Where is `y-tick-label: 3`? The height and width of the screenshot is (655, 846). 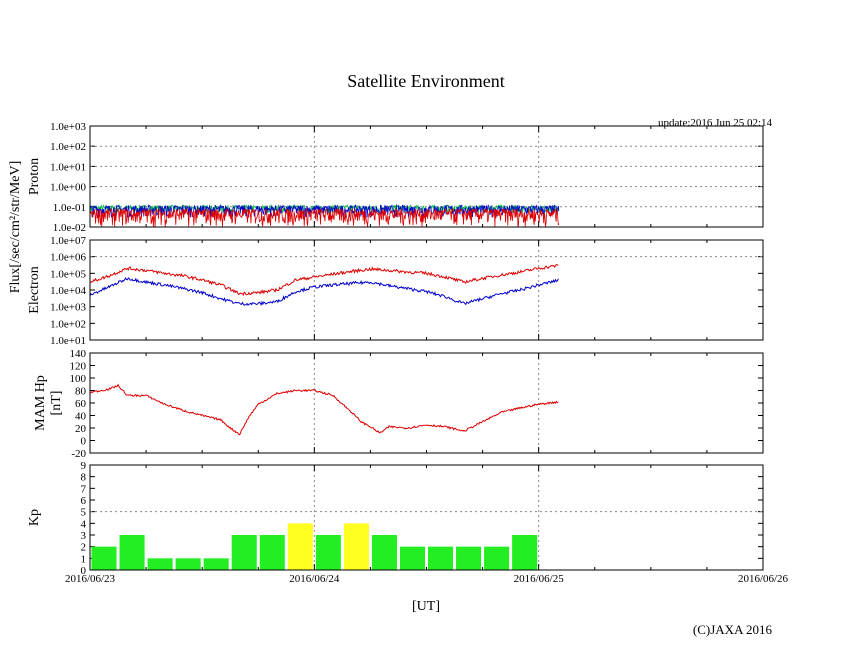 y-tick-label: 3 is located at coordinates (84, 536).